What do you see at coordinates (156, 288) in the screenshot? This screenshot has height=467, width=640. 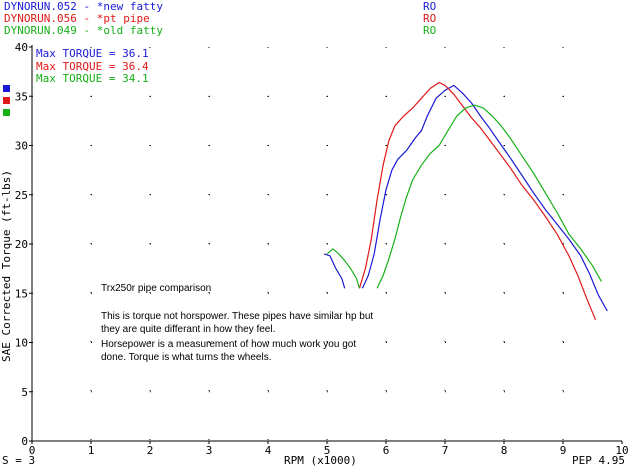 I see `note-title: Trx250r pipe comparison` at bounding box center [156, 288].